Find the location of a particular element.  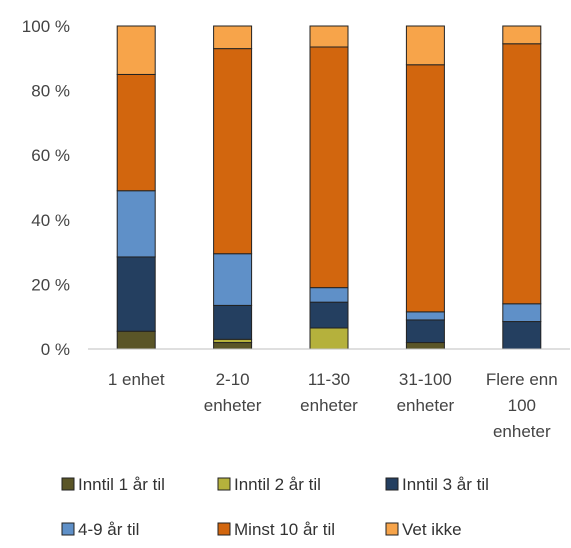

legend-label: Vet ikke is located at coordinates (432, 529).